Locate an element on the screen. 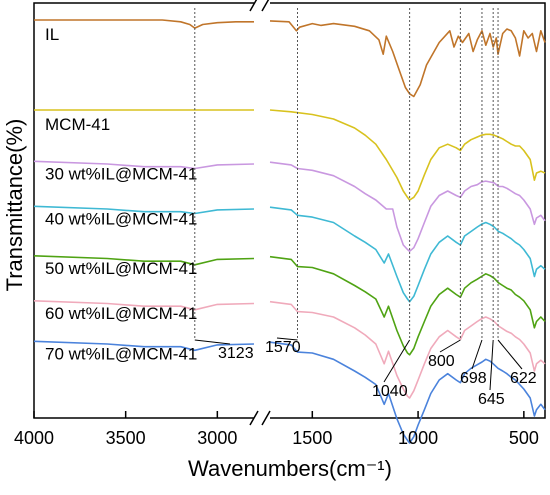 Image resolution: width=550 pixels, height=495 pixels. series-label: 30 wt%IL@MCM-41 is located at coordinates (121, 174).